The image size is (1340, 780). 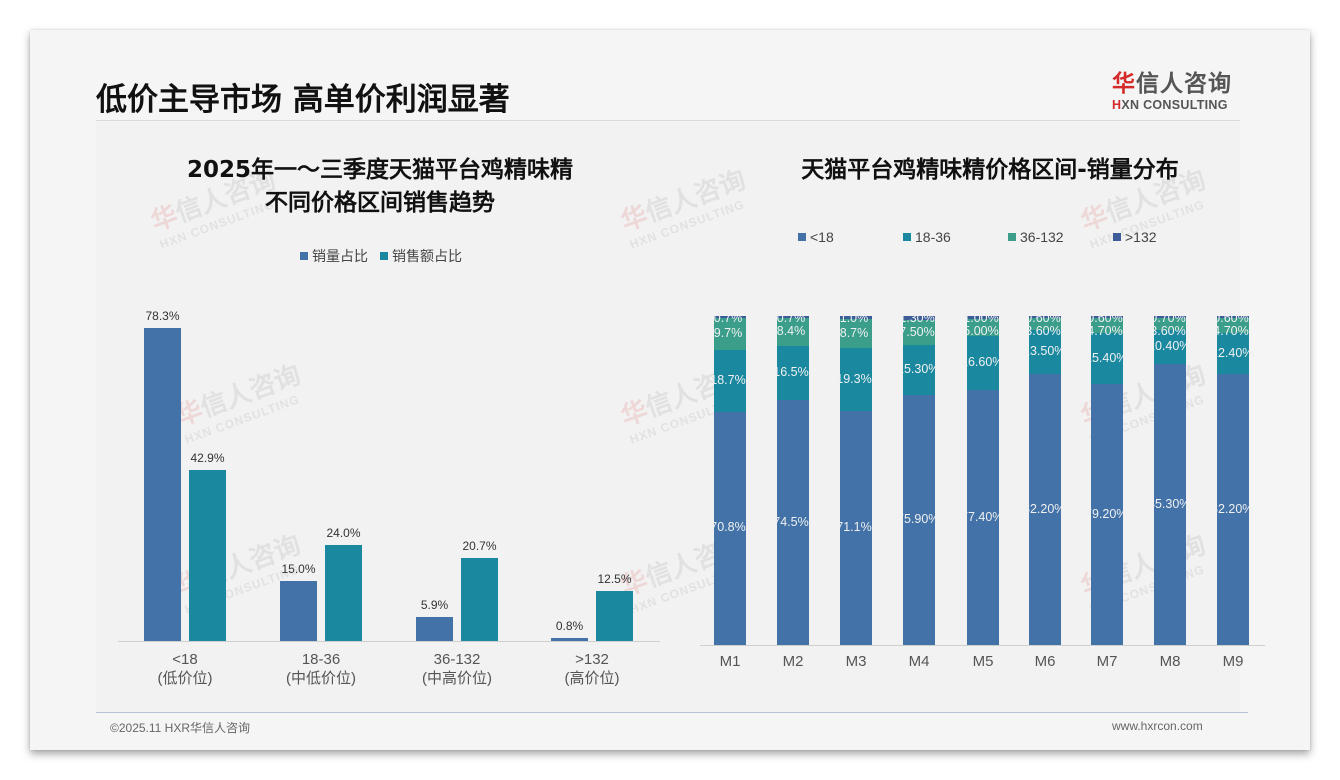 What do you see at coordinates (1177, 105) in the screenshot?
I see `logo-english: HXN CONSULTING` at bounding box center [1177, 105].